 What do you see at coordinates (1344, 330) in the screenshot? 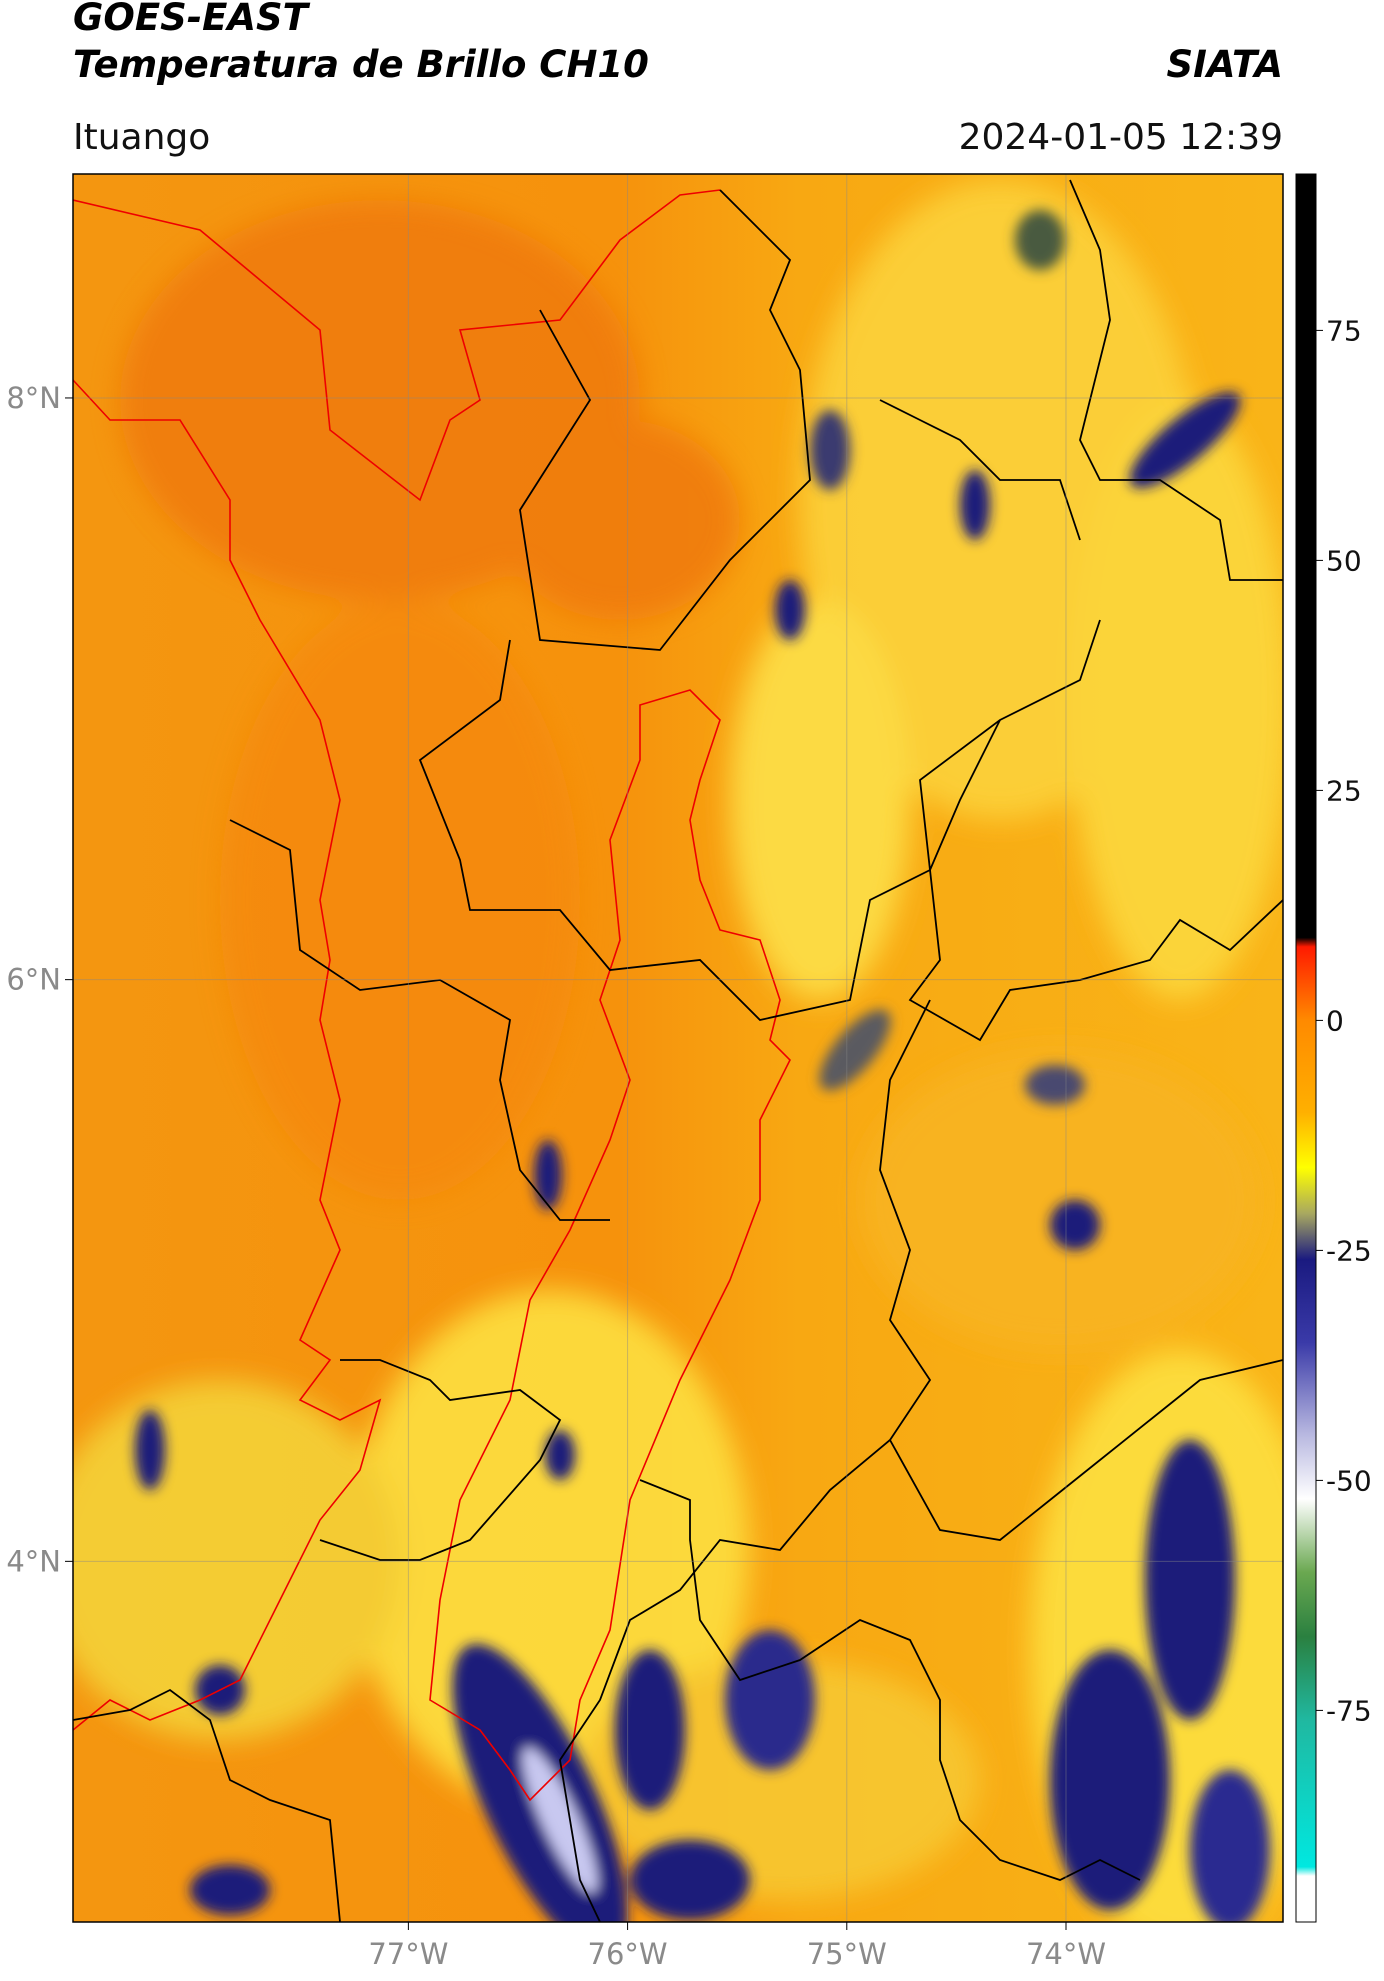
I see `colorbar-tick-label: 75` at bounding box center [1344, 330].